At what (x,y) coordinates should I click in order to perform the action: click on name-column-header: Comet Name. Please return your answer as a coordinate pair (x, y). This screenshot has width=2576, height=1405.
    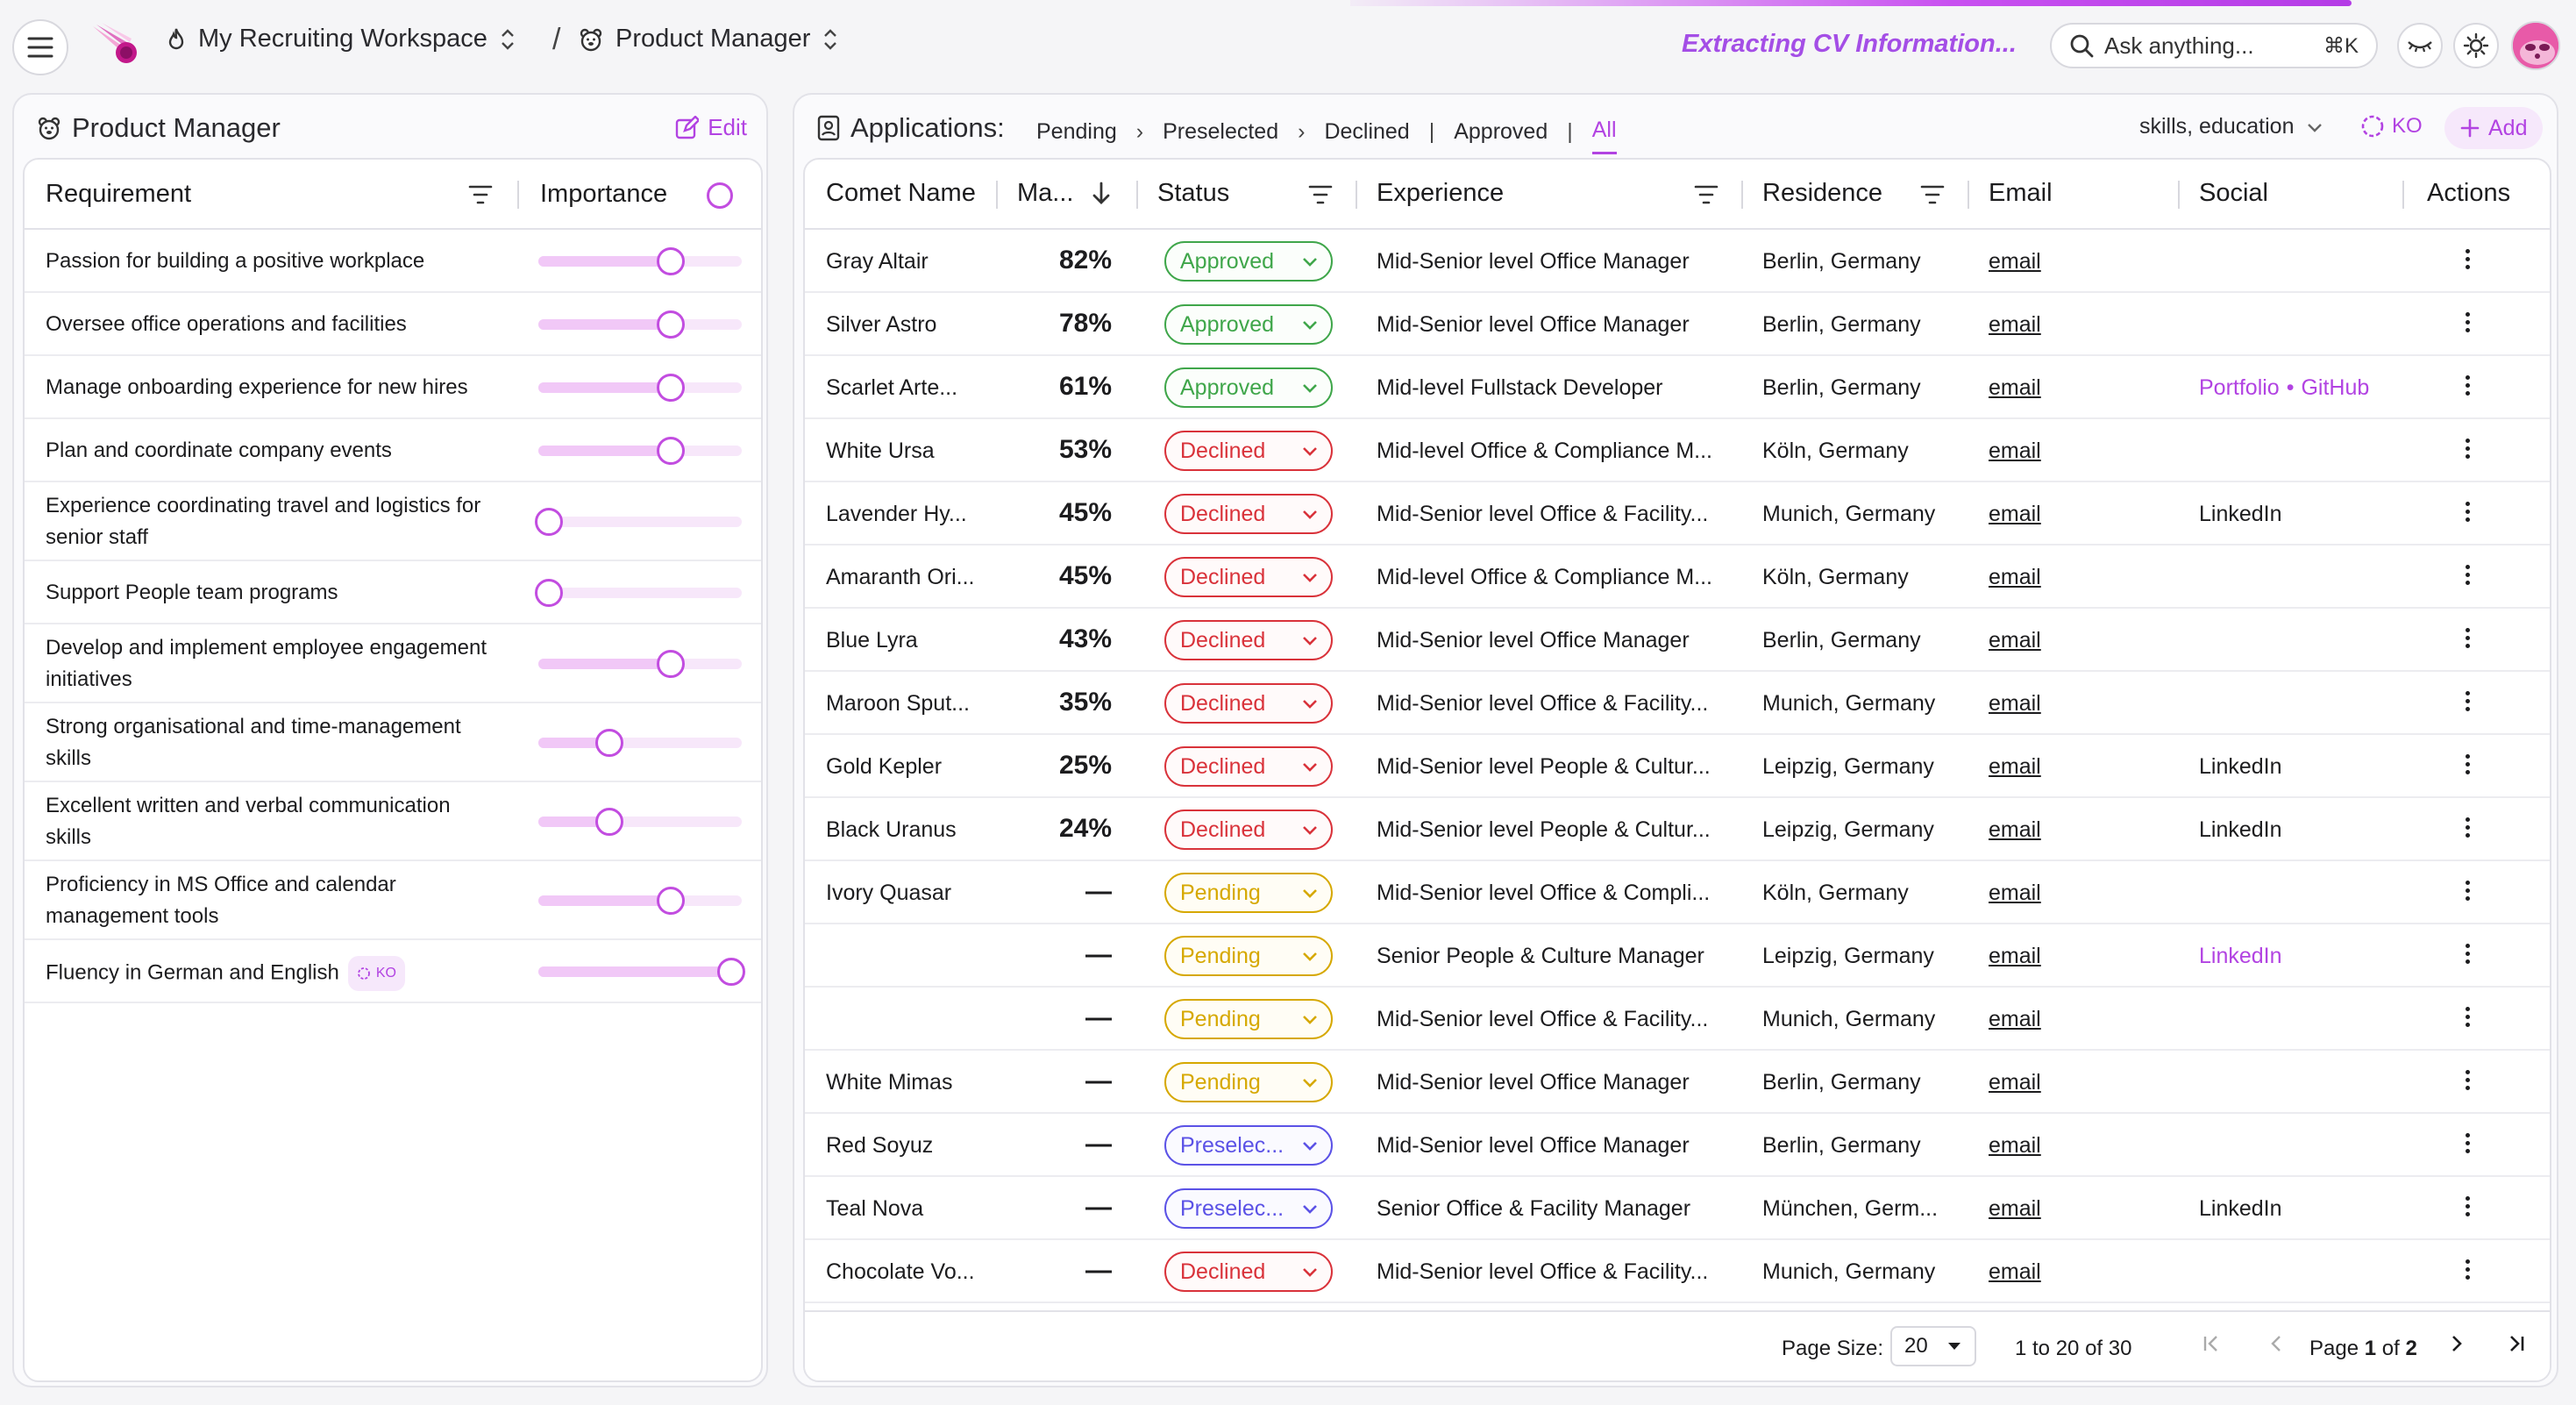
    Looking at the image, I should click on (901, 193).